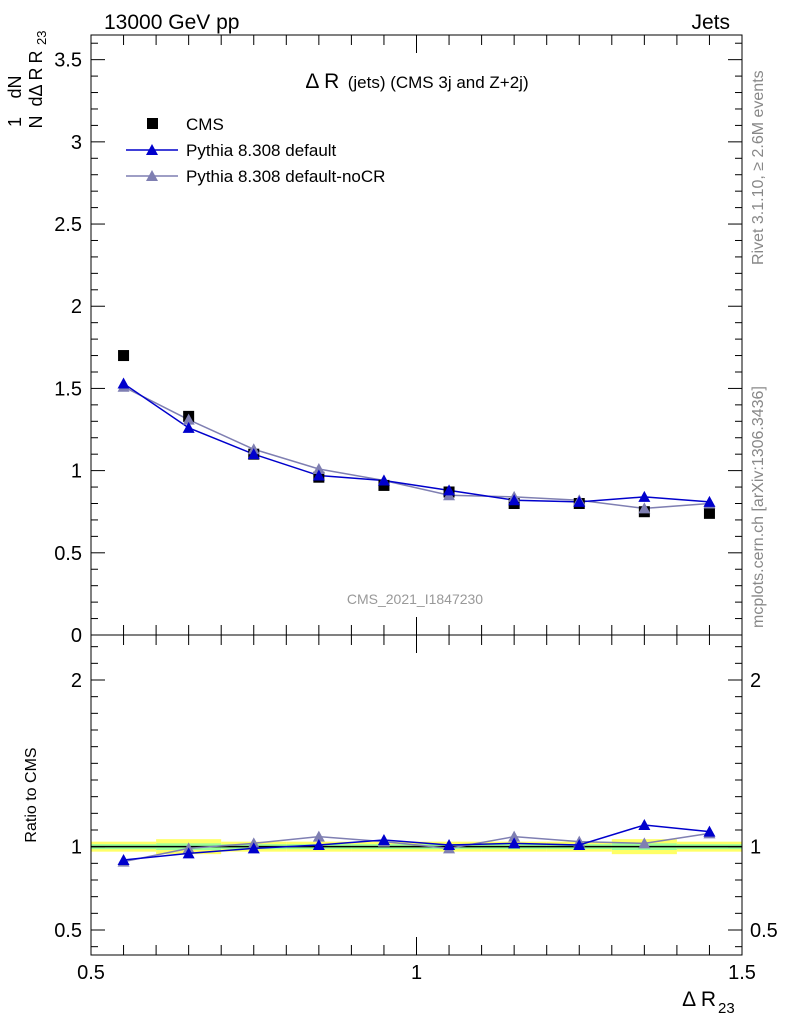 The height and width of the screenshot is (1024, 786). I want to click on ylabel-r: R, so click(36, 57).